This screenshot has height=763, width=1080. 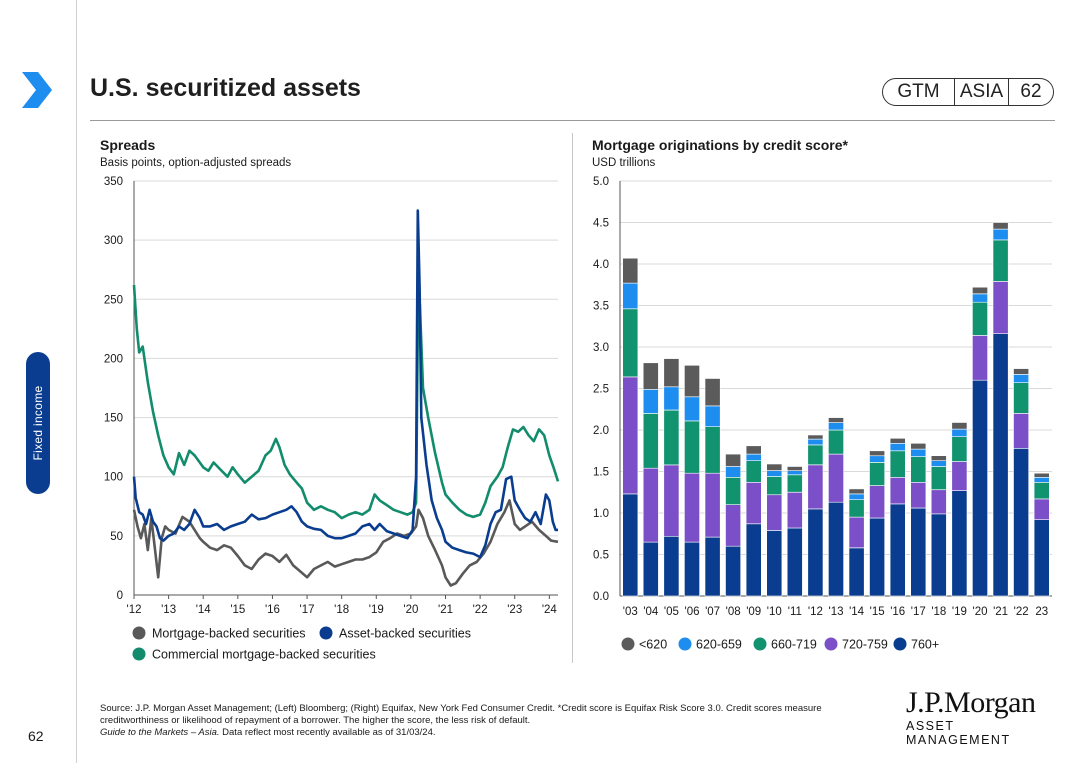 I want to click on originations-legend-label: 760+, so click(x=925, y=645).